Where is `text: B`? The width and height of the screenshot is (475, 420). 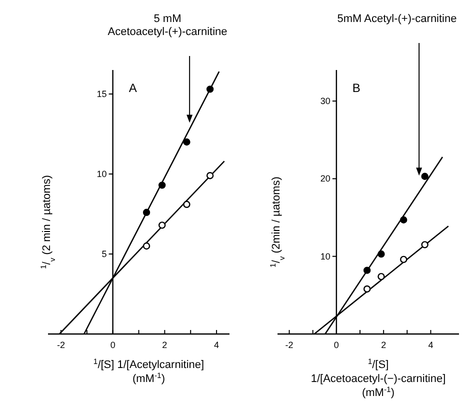 text: B is located at coordinates (356, 88).